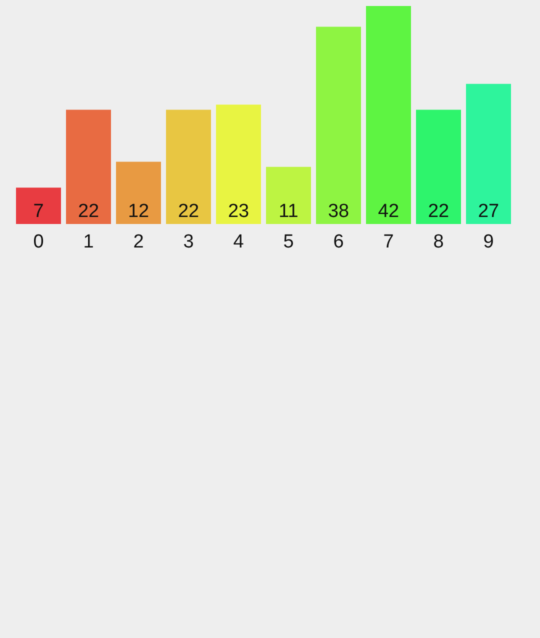  What do you see at coordinates (88, 242) in the screenshot?
I see `x-tick-label: 1` at bounding box center [88, 242].